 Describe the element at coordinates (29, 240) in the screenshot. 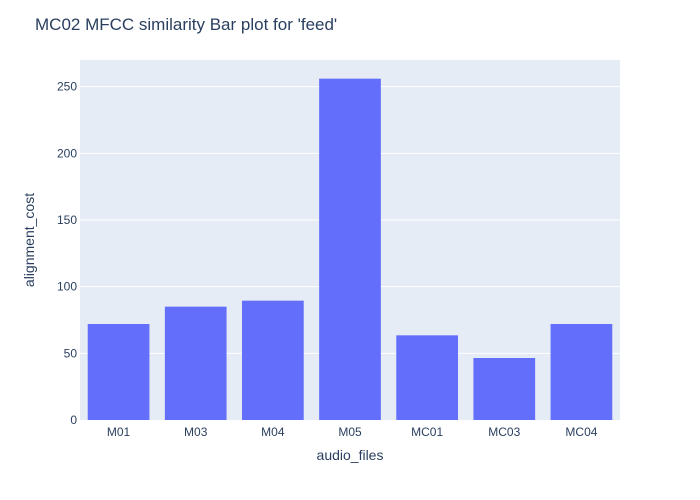

I see `y-axis-title: alignment_cost` at that location.